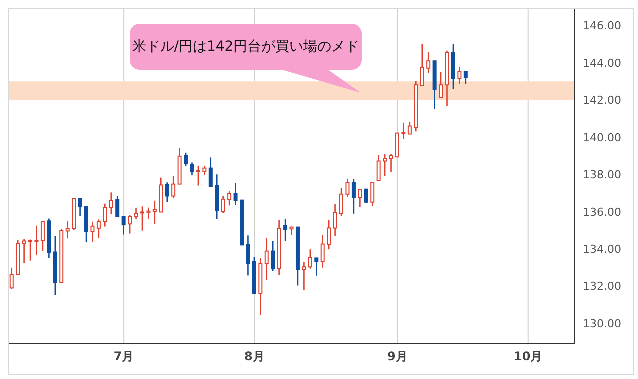 This screenshot has height=379, width=638. Describe the element at coordinates (246, 47) in the screenshot. I see `annotation: 米ドル/円は142円台が買い場のメド` at that location.